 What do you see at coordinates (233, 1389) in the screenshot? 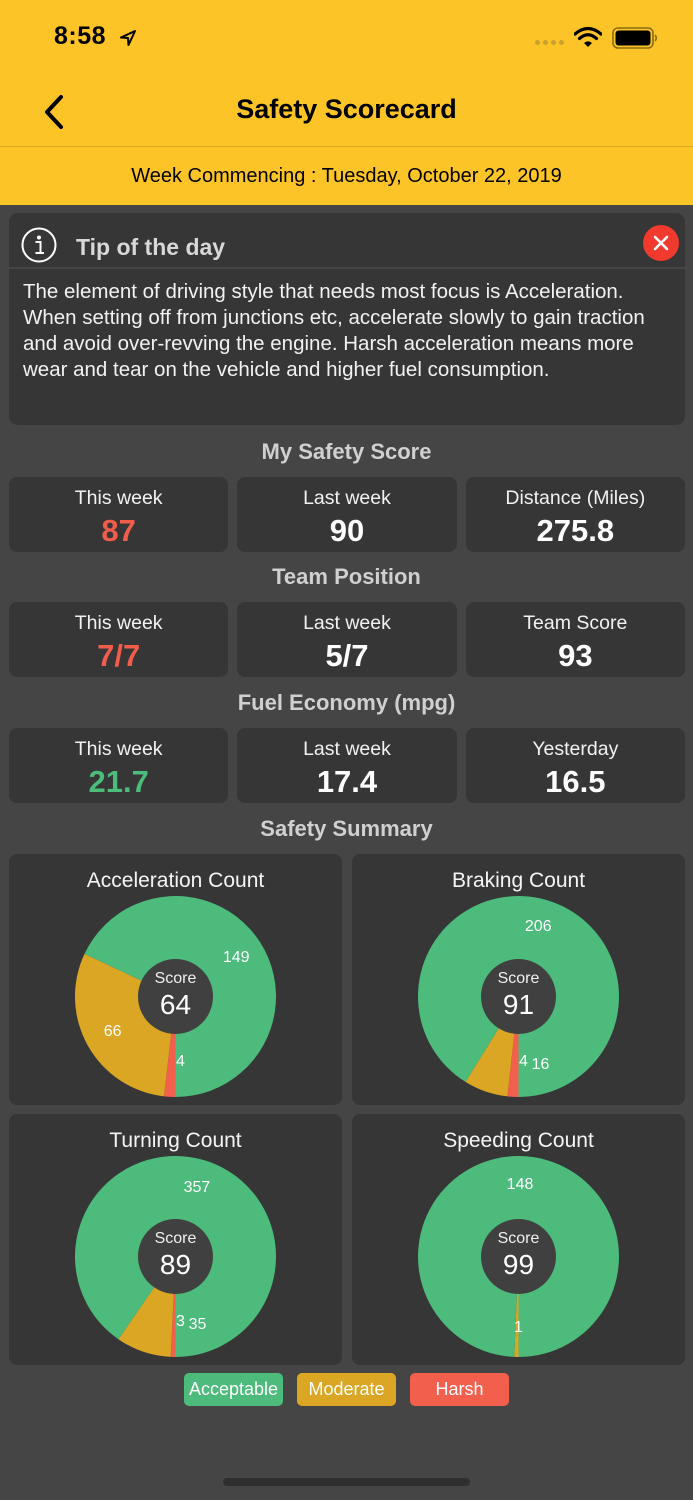
I see `legend-acceptable: Acceptable` at bounding box center [233, 1389].